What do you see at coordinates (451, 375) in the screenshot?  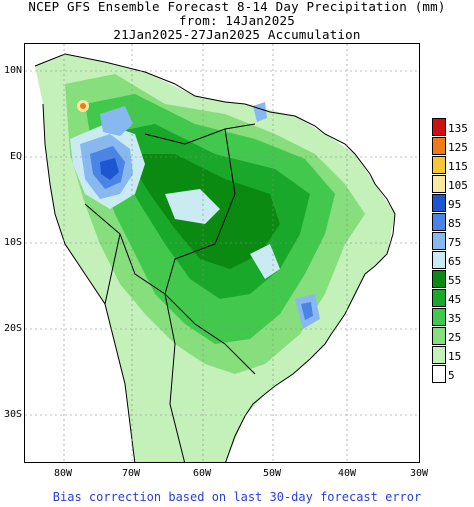 I see `scale-label-5: 5` at bounding box center [451, 375].